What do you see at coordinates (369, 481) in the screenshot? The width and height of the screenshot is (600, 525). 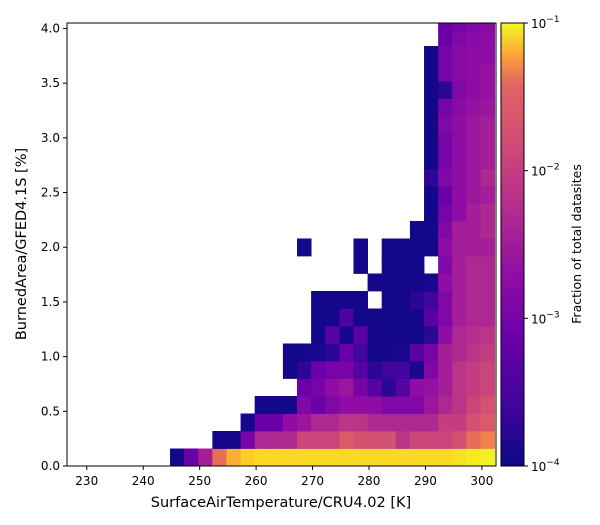 I see `x-tick-label: 280` at bounding box center [369, 481].